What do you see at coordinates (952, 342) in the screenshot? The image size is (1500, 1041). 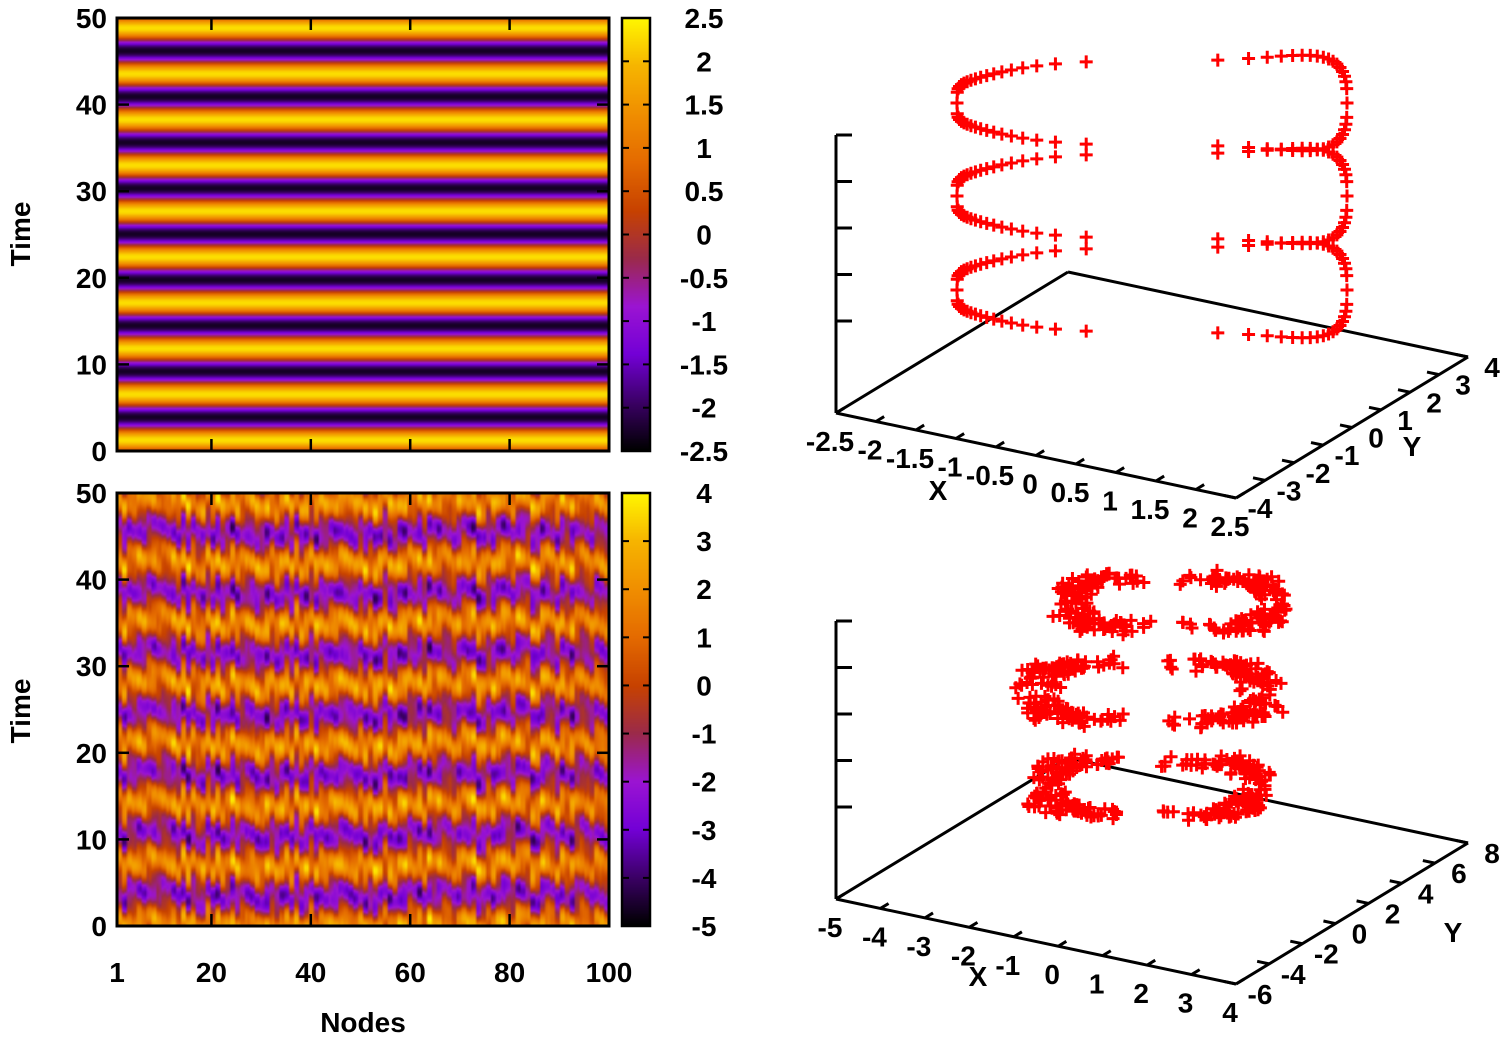 I see `base-edge` at bounding box center [952, 342].